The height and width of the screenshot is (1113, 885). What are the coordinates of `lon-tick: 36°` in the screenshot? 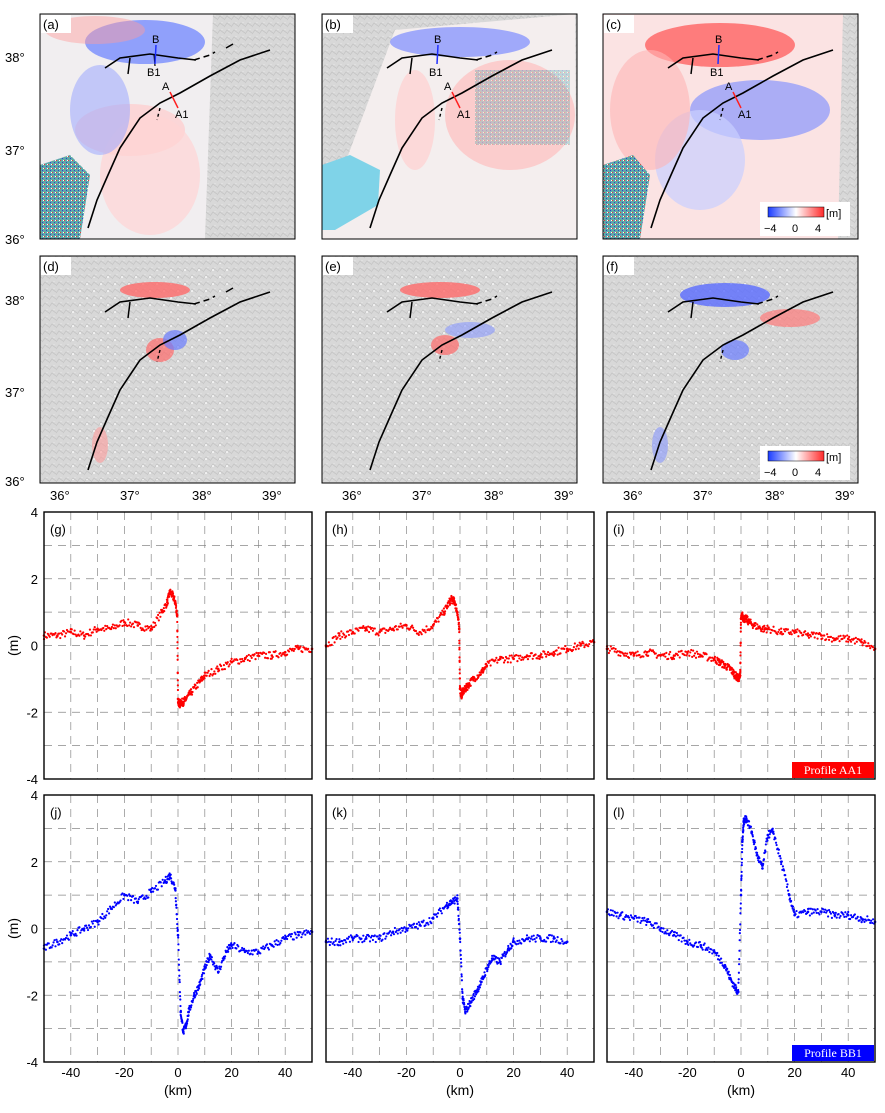 It's located at (633, 495).